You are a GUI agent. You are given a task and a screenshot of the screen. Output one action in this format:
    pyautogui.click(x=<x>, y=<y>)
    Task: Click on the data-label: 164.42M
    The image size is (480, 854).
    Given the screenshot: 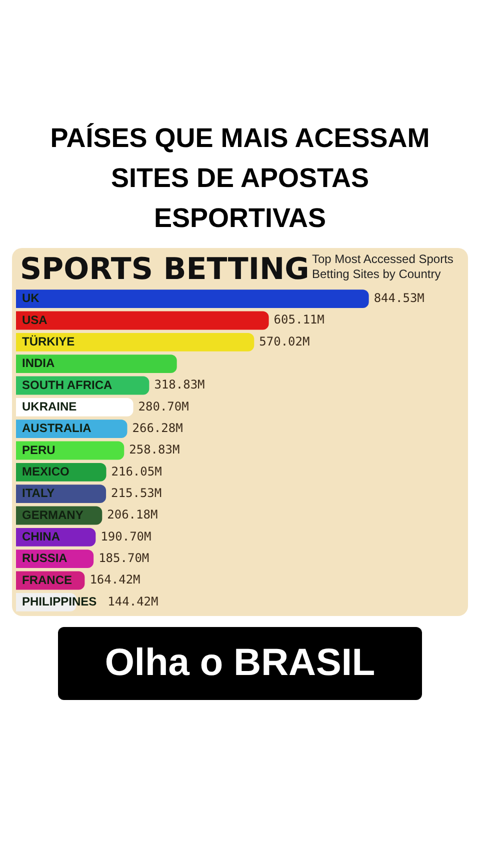 What is the action you would take?
    pyautogui.click(x=115, y=579)
    